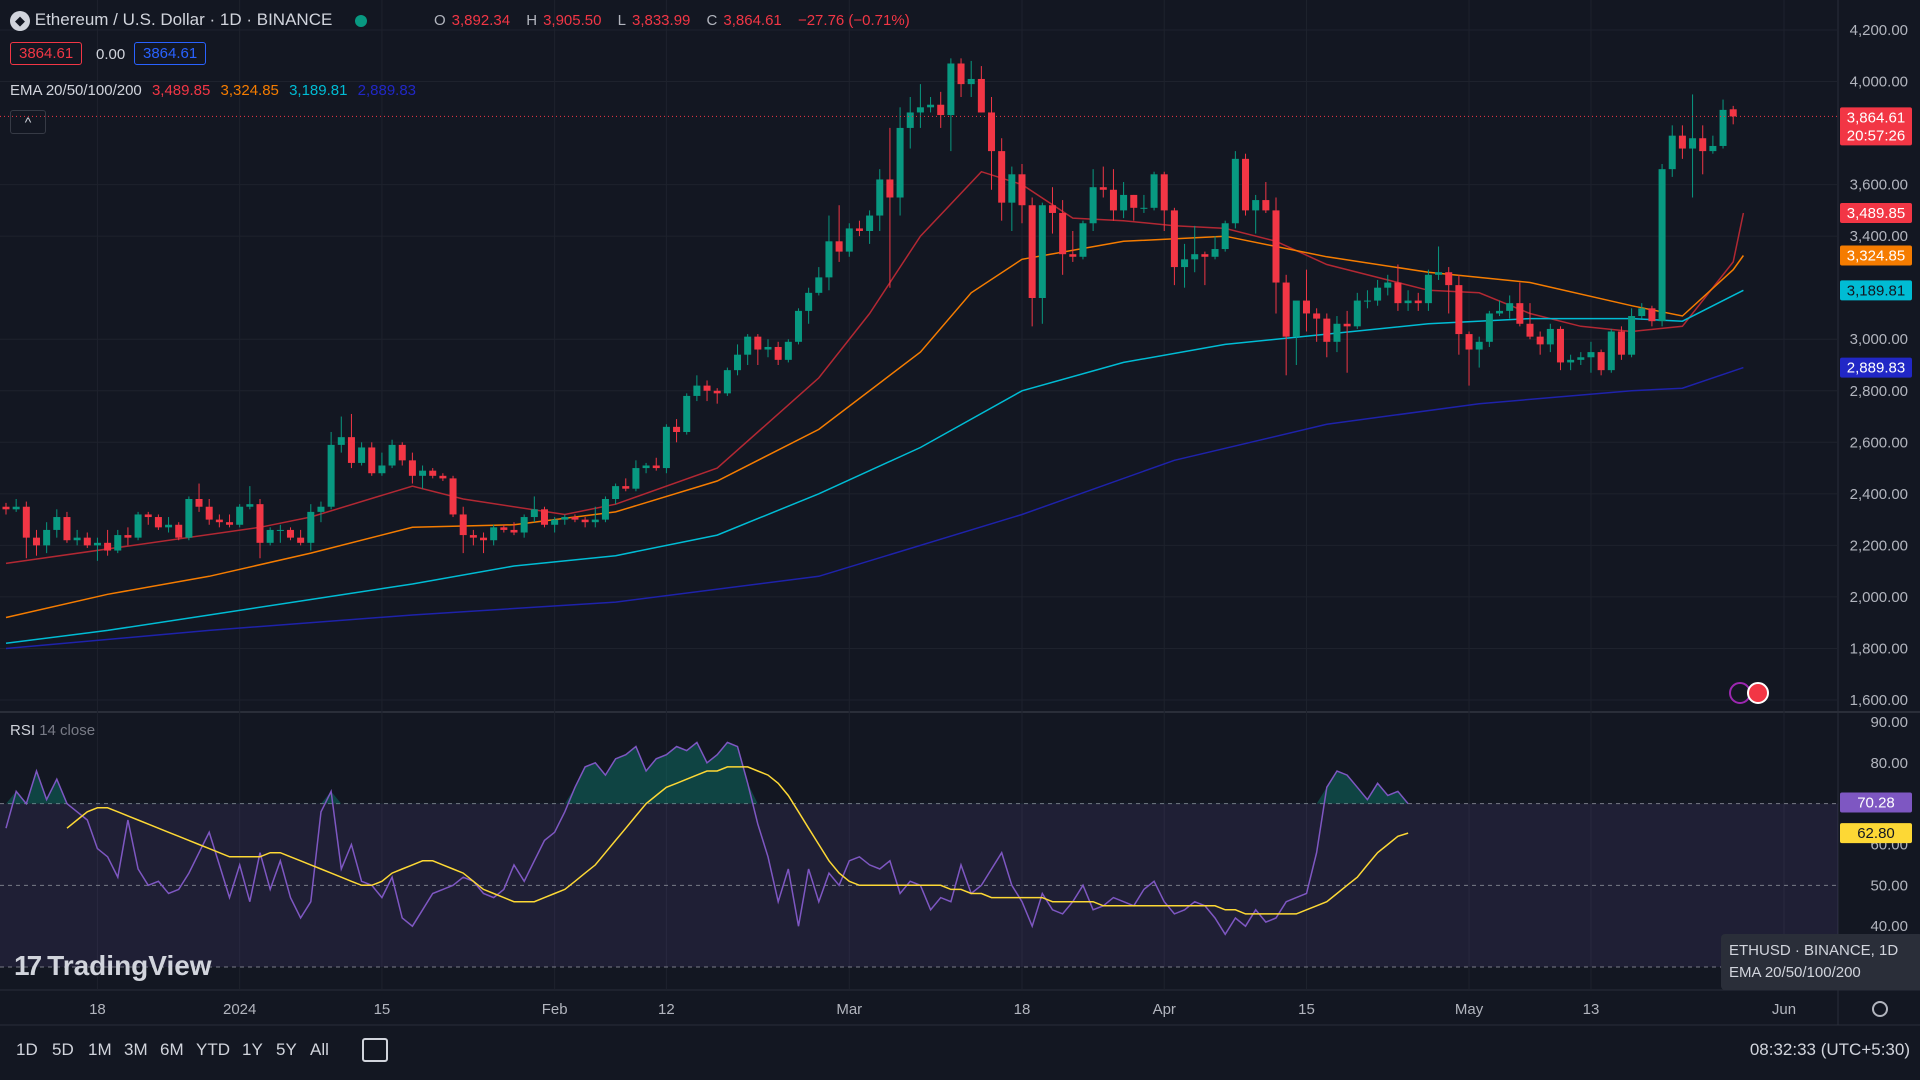 This screenshot has height=1080, width=1920. Describe the element at coordinates (113, 965) in the screenshot. I see `tradingview-logo: 17 TradingView` at that location.